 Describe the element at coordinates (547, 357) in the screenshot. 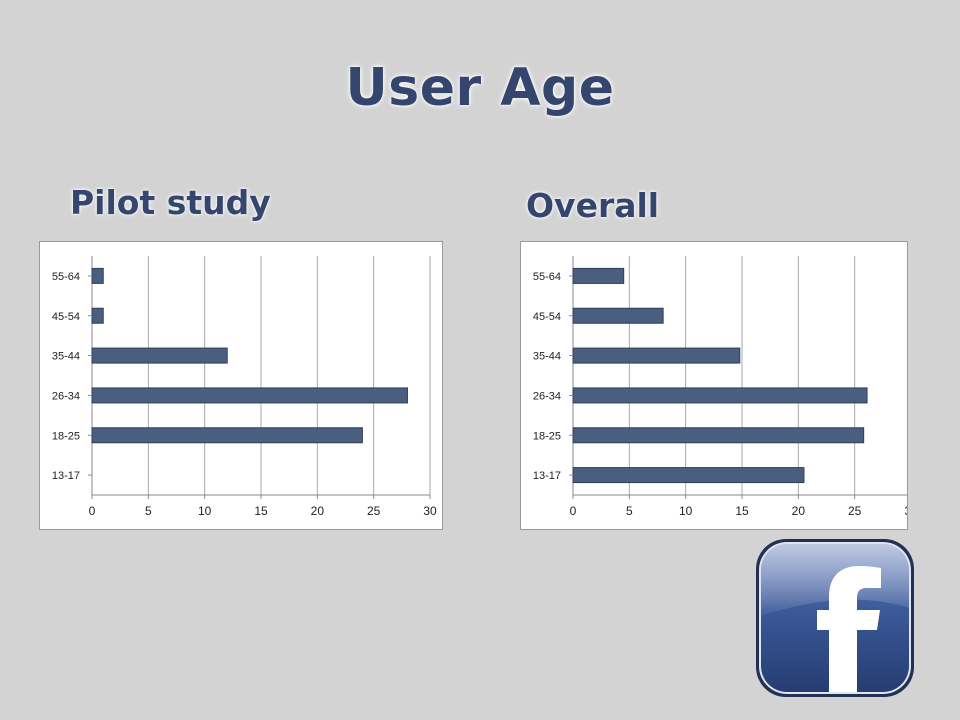

I see `overall-category-label: 35-44` at that location.